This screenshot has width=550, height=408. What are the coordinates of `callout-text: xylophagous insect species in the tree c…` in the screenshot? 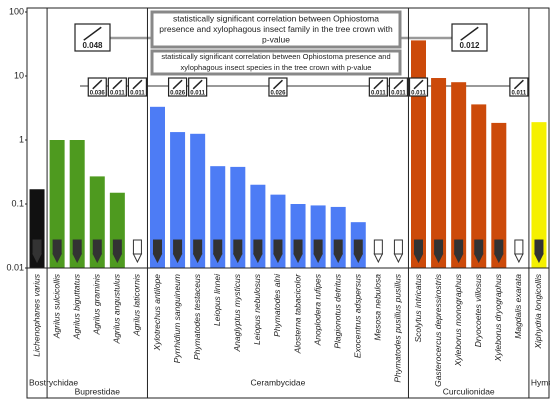 It's located at (276, 67).